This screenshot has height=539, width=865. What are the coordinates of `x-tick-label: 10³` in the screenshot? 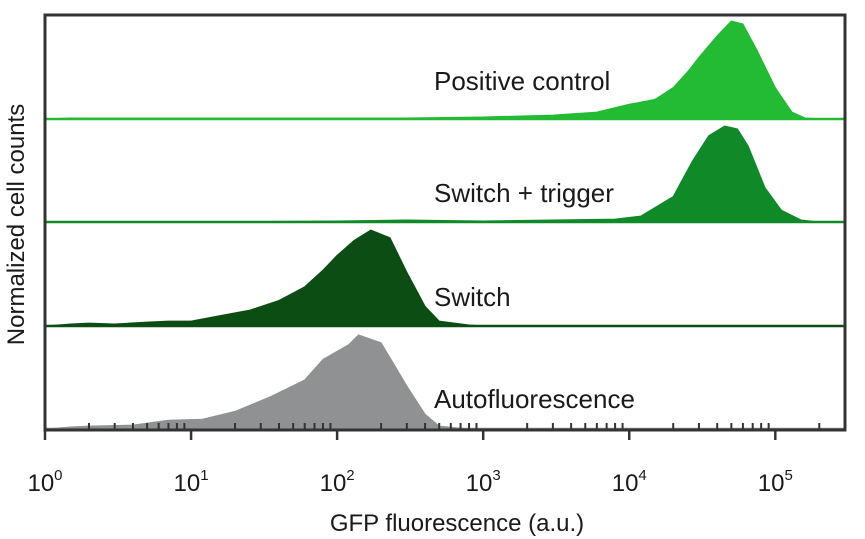 It's located at (483, 482).